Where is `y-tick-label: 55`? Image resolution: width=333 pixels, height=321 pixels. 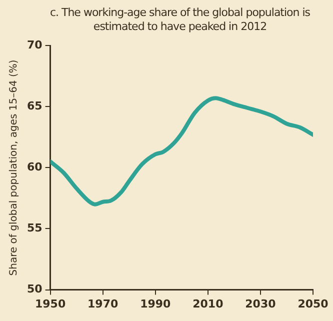 y-tick-label: 55 is located at coordinates (34, 228).